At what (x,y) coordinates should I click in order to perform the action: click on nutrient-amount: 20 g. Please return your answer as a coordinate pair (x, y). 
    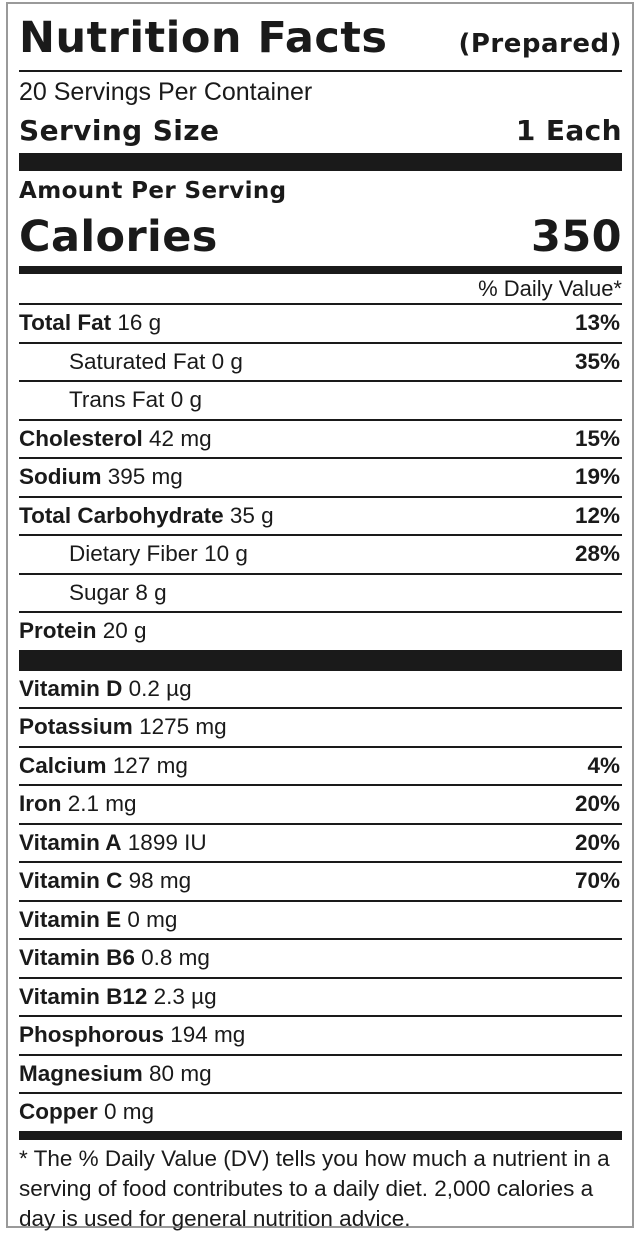
    Looking at the image, I should click on (124, 631).